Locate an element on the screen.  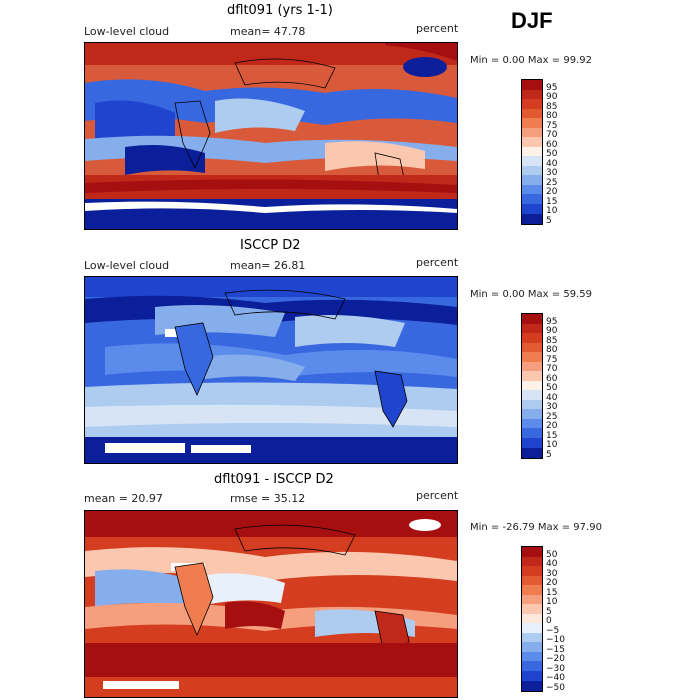
panel-2-map is located at coordinates (271, 370).